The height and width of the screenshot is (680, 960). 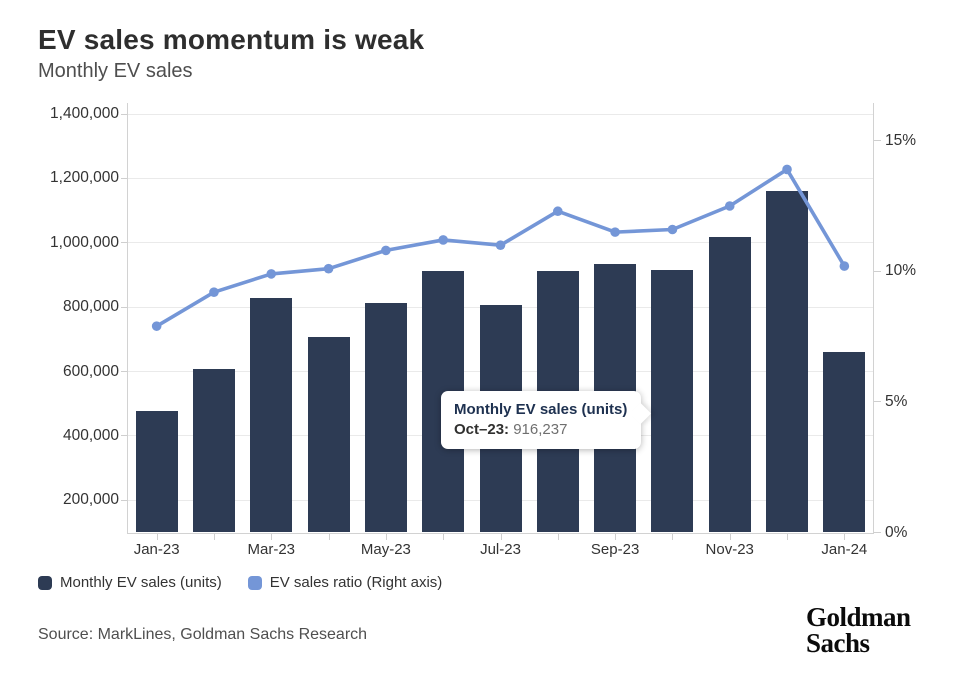 I want to click on tooltip-label: Oct–23:, so click(x=482, y=429).